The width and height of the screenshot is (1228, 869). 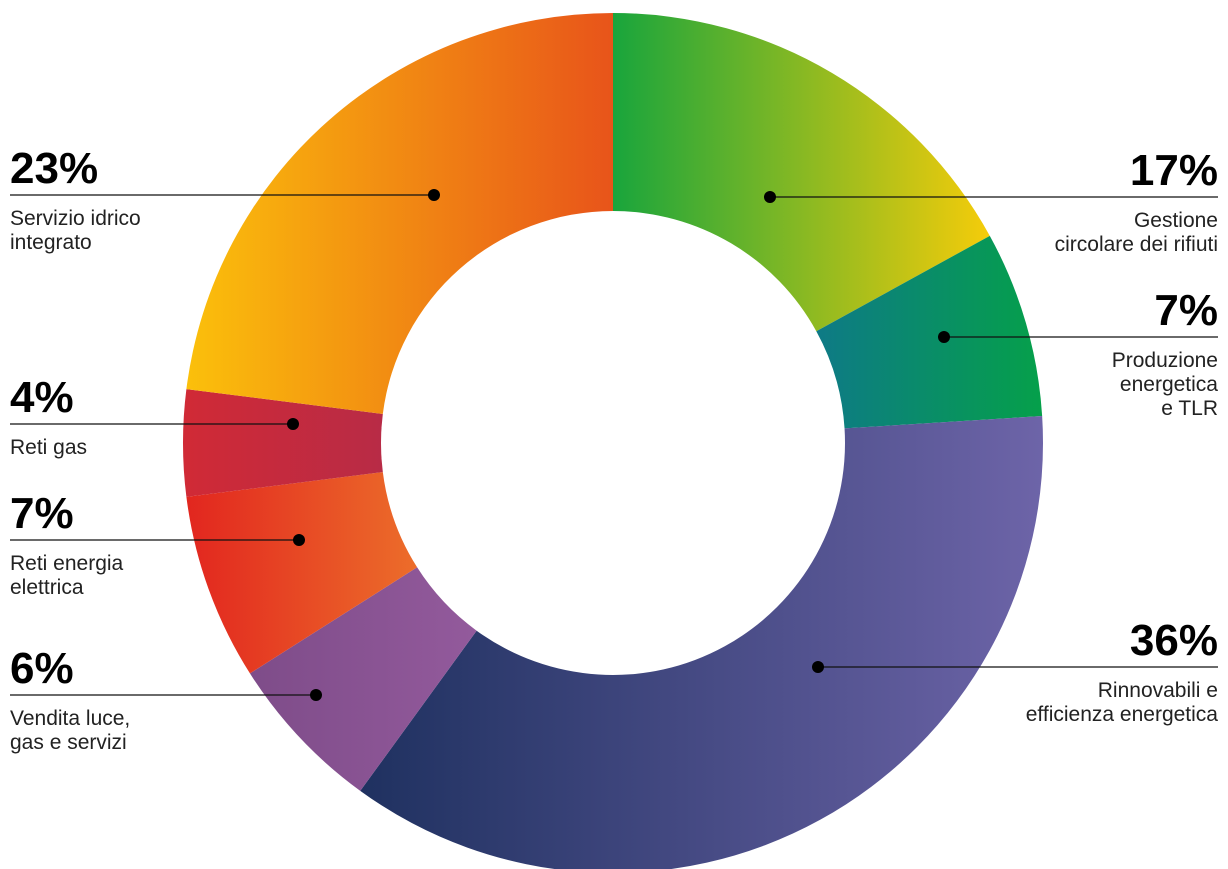 What do you see at coordinates (51, 242) in the screenshot?
I see `category-label: integrato` at bounding box center [51, 242].